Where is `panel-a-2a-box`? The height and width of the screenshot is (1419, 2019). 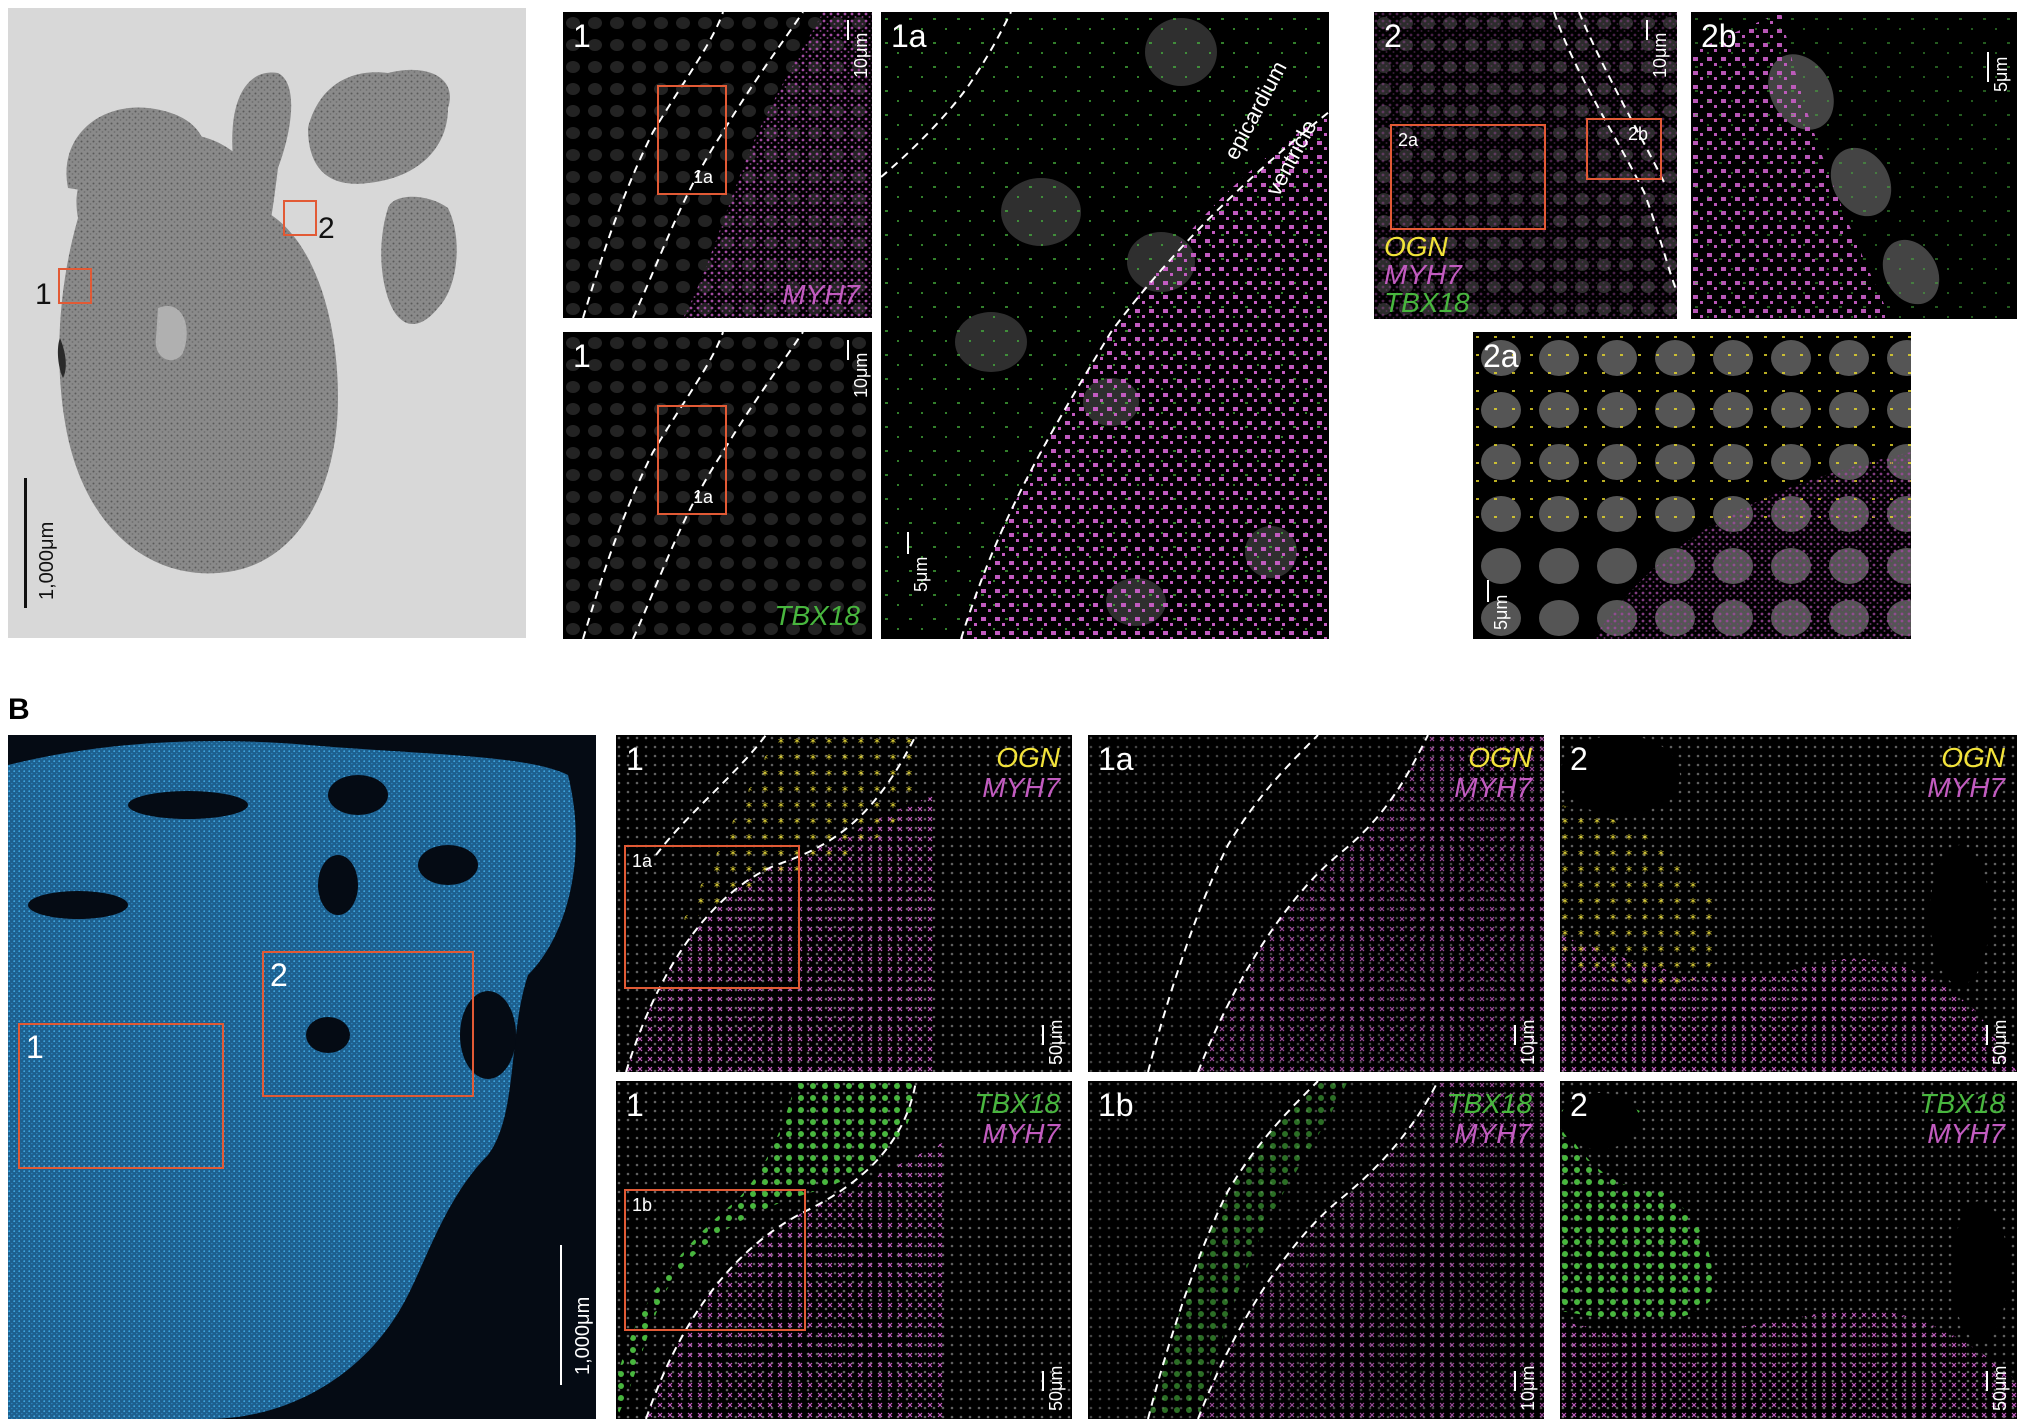 panel-a-2a-box is located at coordinates (1468, 177).